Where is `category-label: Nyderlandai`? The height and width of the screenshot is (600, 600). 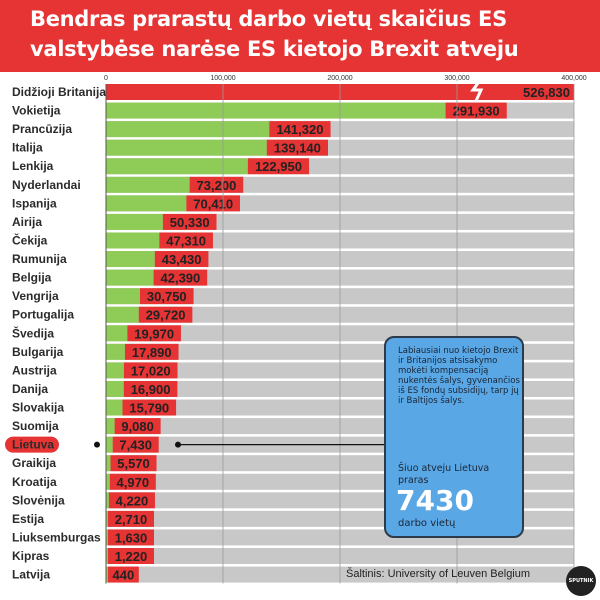
category-label: Nyderlandai is located at coordinates (46, 185).